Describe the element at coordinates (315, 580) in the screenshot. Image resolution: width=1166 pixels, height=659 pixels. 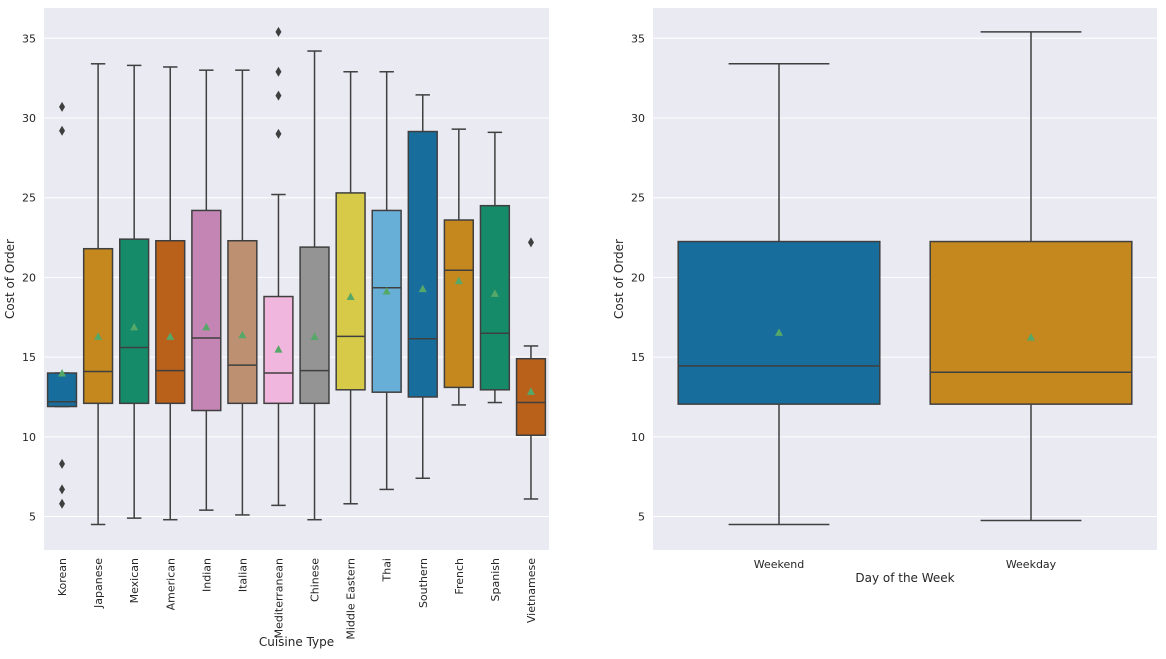
I see `x-tick-label: Chinese` at that location.